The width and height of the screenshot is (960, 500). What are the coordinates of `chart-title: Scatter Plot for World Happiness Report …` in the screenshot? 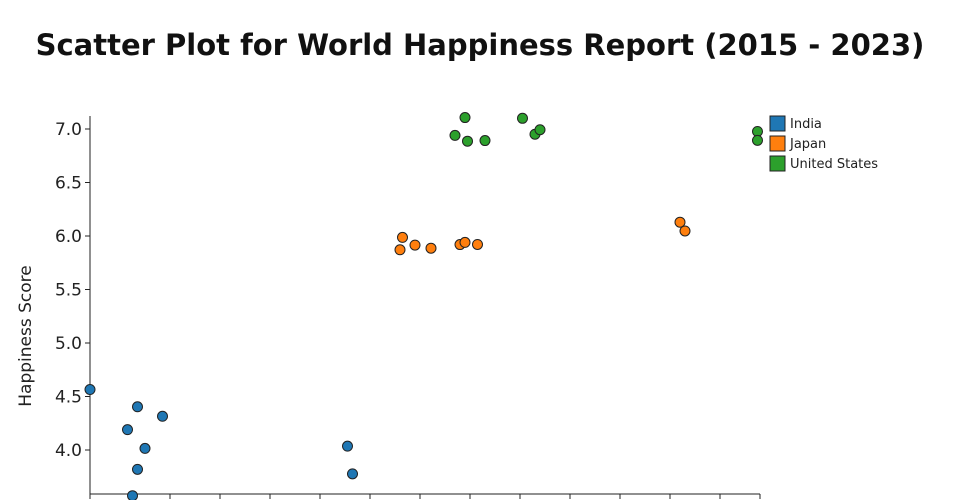 It's located at (480, 45).